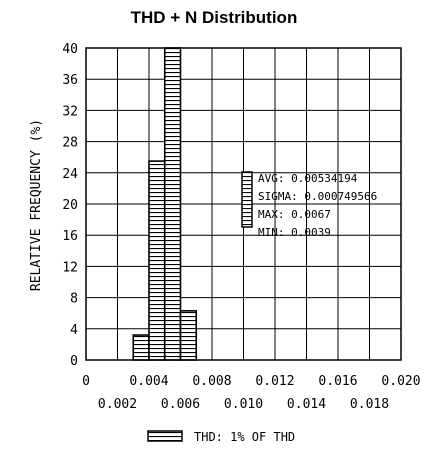 This screenshot has width=429, height=452. What do you see at coordinates (274, 381) in the screenshot?
I see `x-tick-label: 0.012` at bounding box center [274, 381].